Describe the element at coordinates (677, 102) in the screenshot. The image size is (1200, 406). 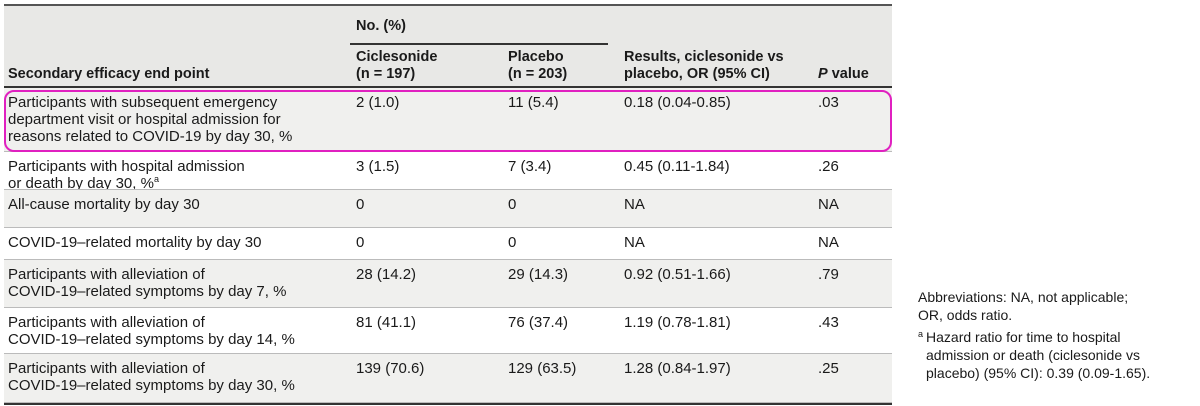
I see `odds-ratio-value: 0.18 (0.04-0.85)` at that location.